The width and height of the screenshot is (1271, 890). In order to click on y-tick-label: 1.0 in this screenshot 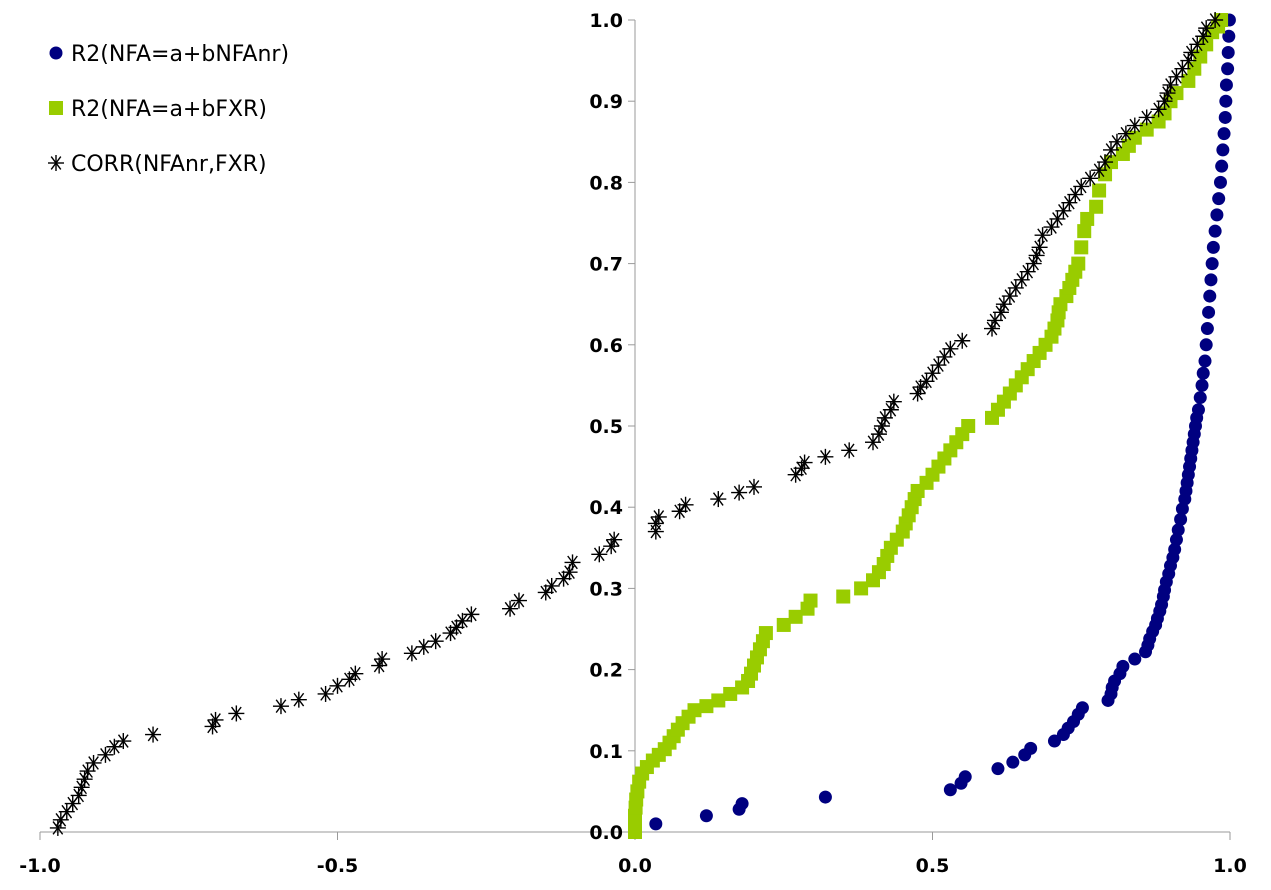, I will do `click(606, 21)`.